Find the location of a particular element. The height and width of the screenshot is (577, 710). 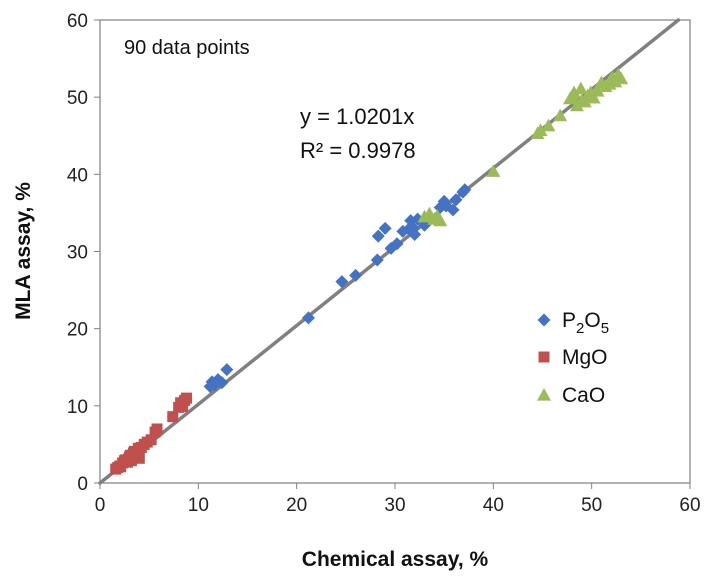

y-tick-label: 0 is located at coordinates (82, 484).